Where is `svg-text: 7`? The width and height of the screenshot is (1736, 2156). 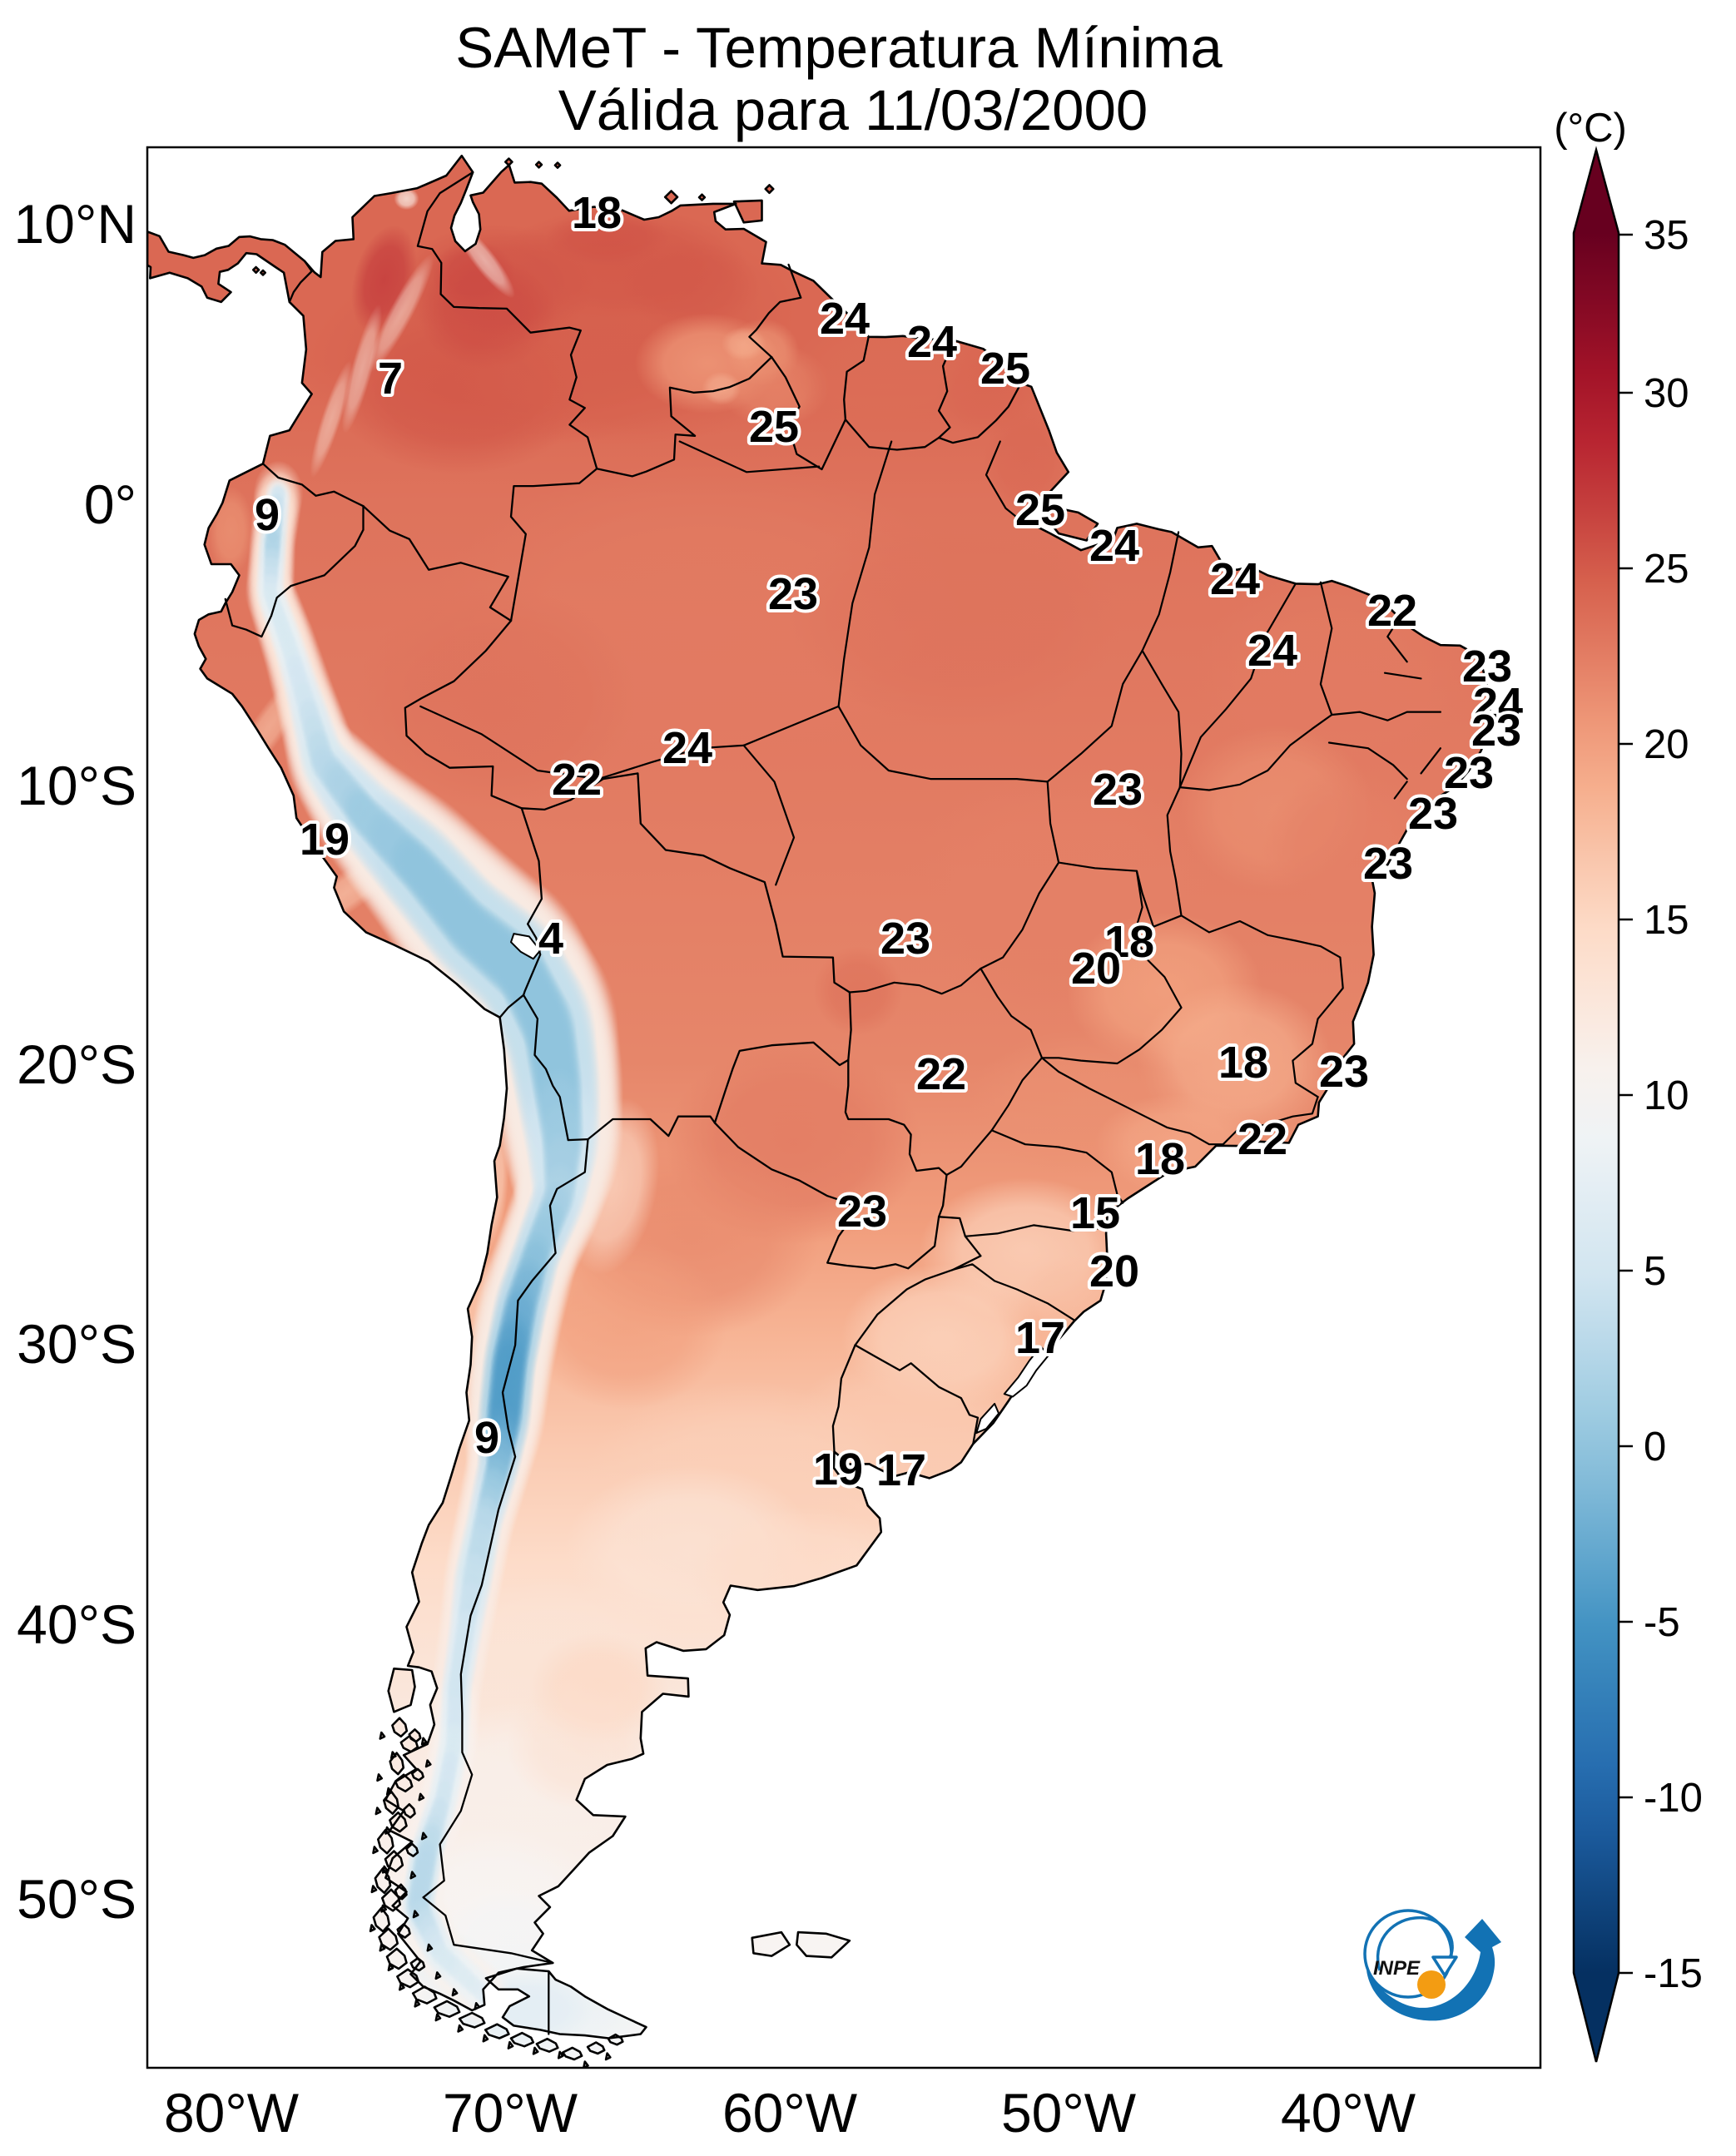
svg-text: 7 is located at coordinates (390, 379).